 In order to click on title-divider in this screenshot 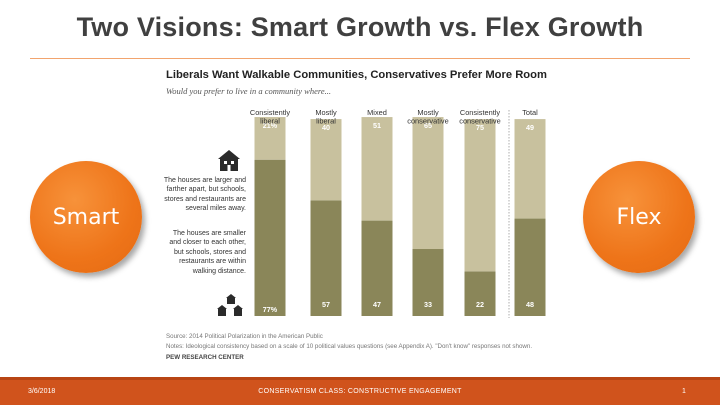, I will do `click(360, 58)`.